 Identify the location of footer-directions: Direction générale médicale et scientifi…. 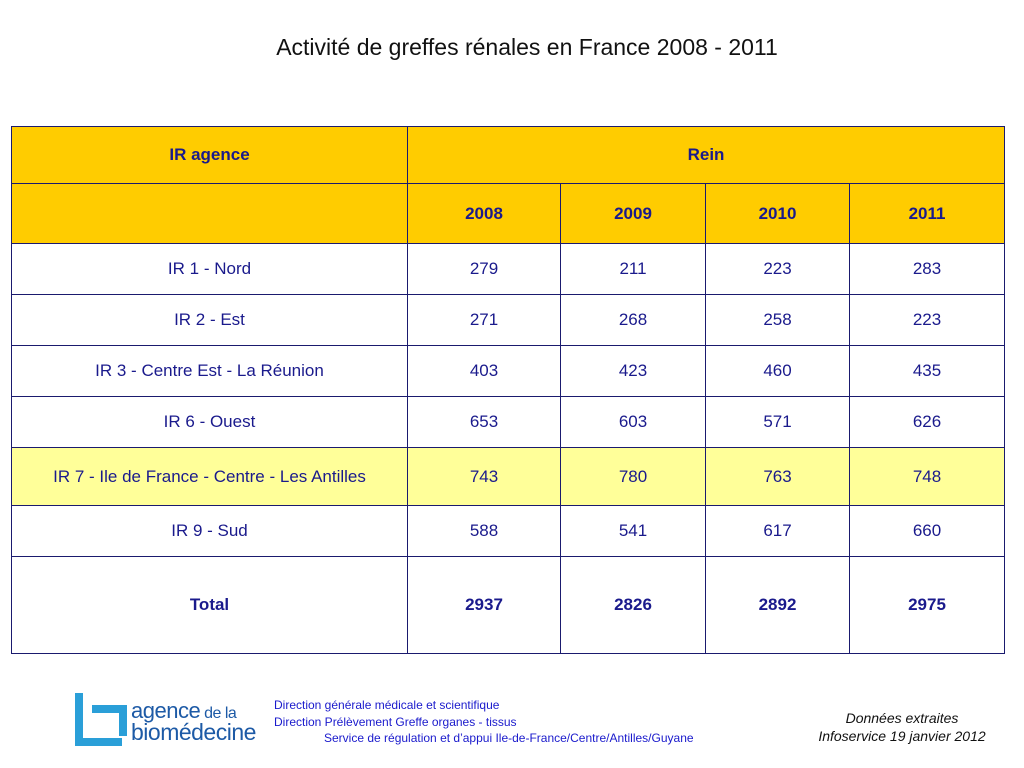
(484, 722).